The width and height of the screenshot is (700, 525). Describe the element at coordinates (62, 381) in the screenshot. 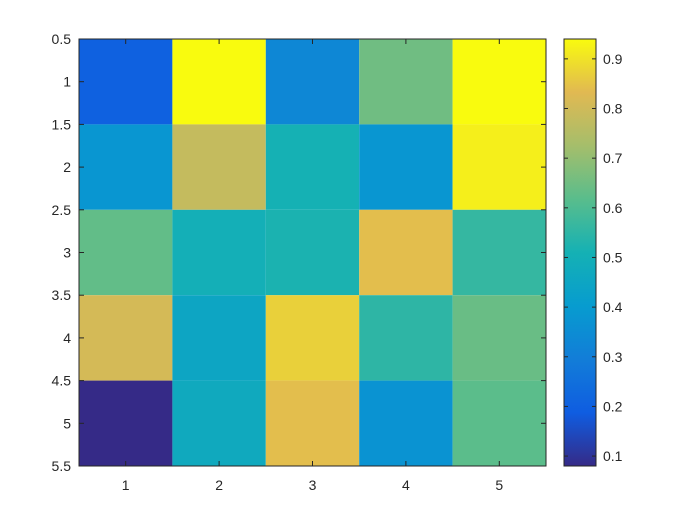

I see `y-tick-label: 4.5` at that location.